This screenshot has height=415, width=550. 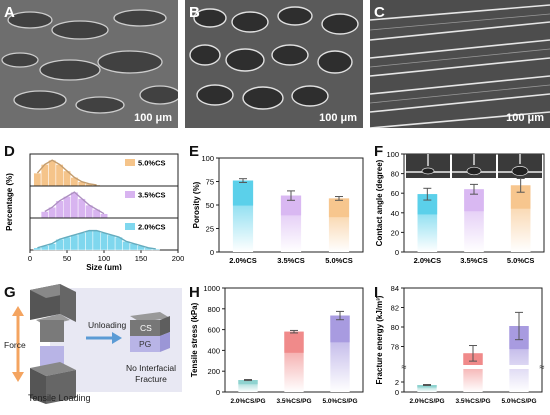 What do you see at coordinates (395, 193) in the screenshot?
I see `y-tick-label: 60` at bounding box center [395, 193].